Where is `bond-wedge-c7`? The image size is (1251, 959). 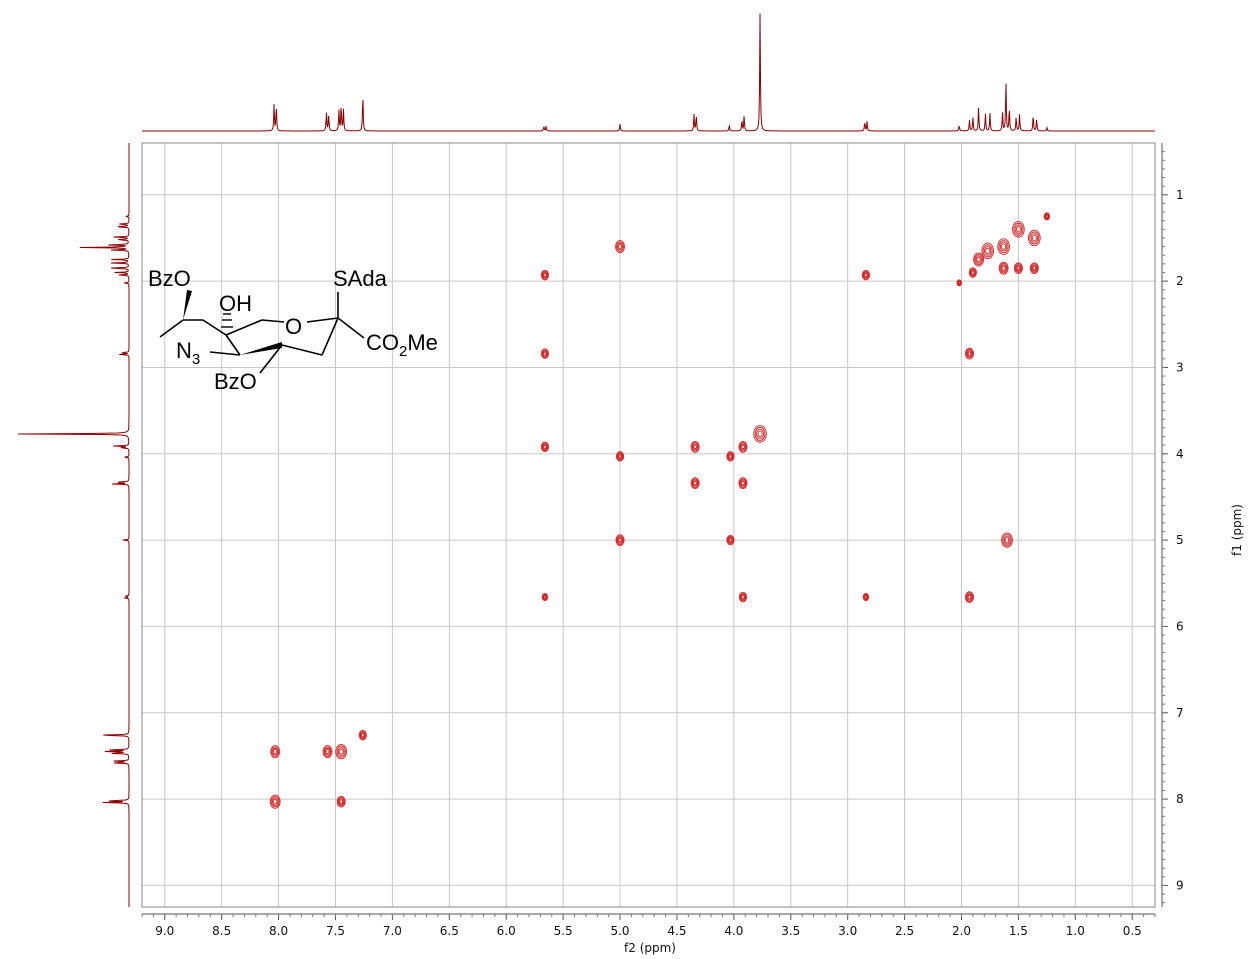
bond-wedge-c7 is located at coordinates (187, 305).